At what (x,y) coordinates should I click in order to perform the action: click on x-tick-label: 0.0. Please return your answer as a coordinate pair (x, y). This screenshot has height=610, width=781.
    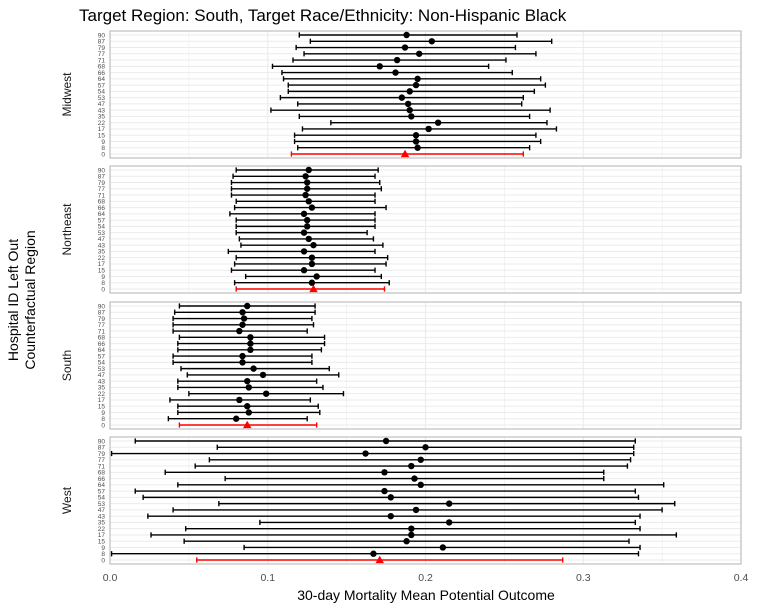
    Looking at the image, I should click on (110, 578).